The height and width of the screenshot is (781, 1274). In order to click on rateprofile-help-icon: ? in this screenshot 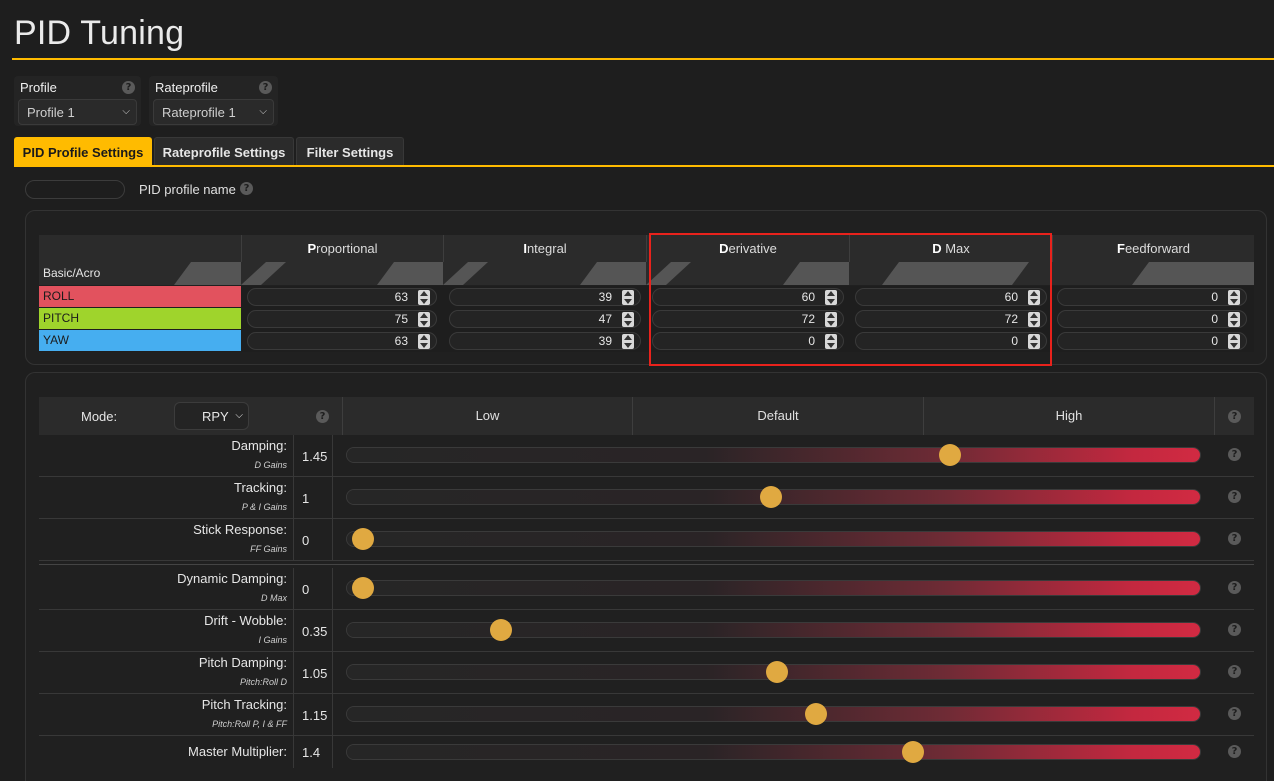, I will do `click(265, 87)`.